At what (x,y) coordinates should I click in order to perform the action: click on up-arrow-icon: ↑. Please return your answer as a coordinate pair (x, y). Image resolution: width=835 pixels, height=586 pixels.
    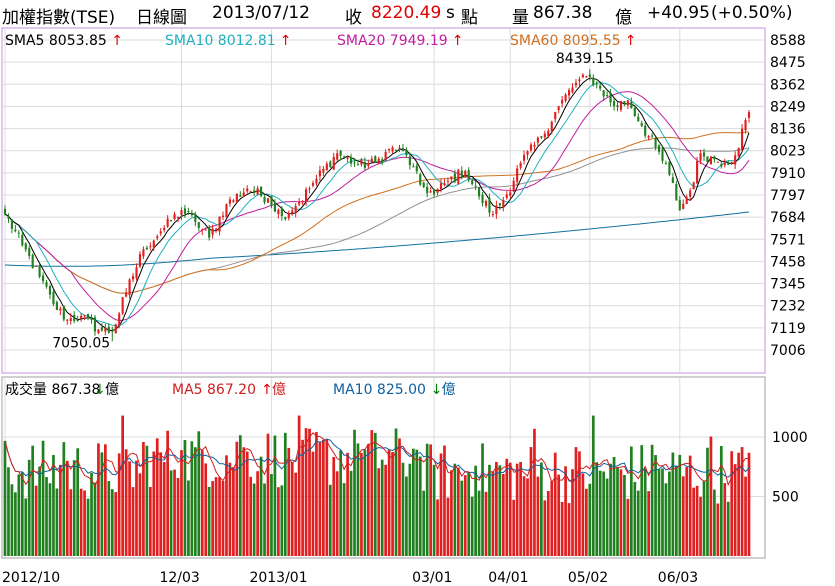
    Looking at the image, I should click on (267, 390).